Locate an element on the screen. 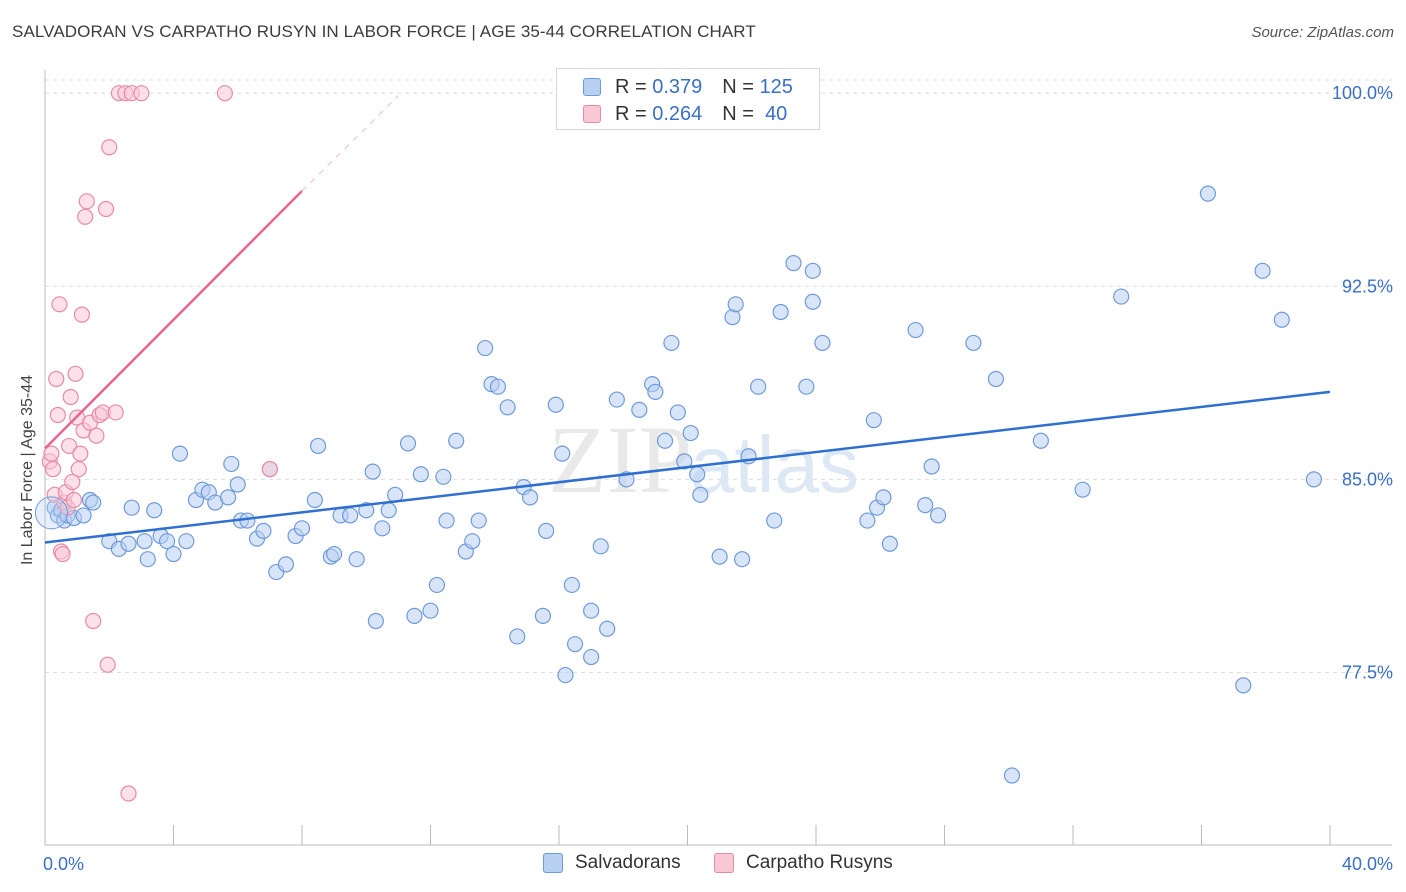  x-tick-label-max: 40.0% is located at coordinates (1367, 864).